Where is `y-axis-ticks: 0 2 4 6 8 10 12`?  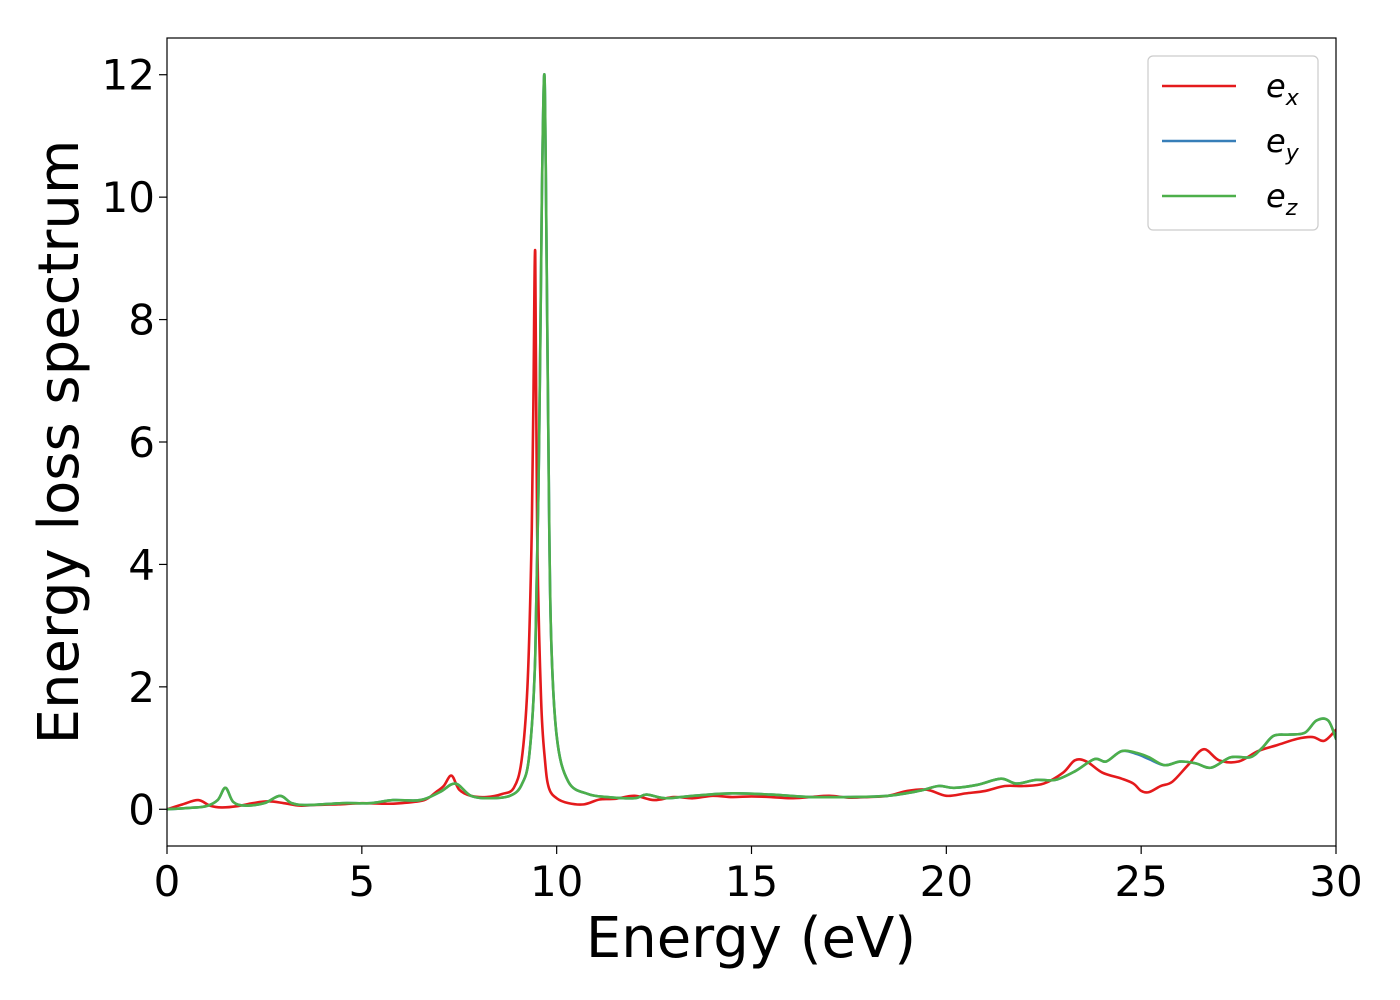 y-axis-ticks: 0 2 4 6 8 10 12 is located at coordinates (134, 442).